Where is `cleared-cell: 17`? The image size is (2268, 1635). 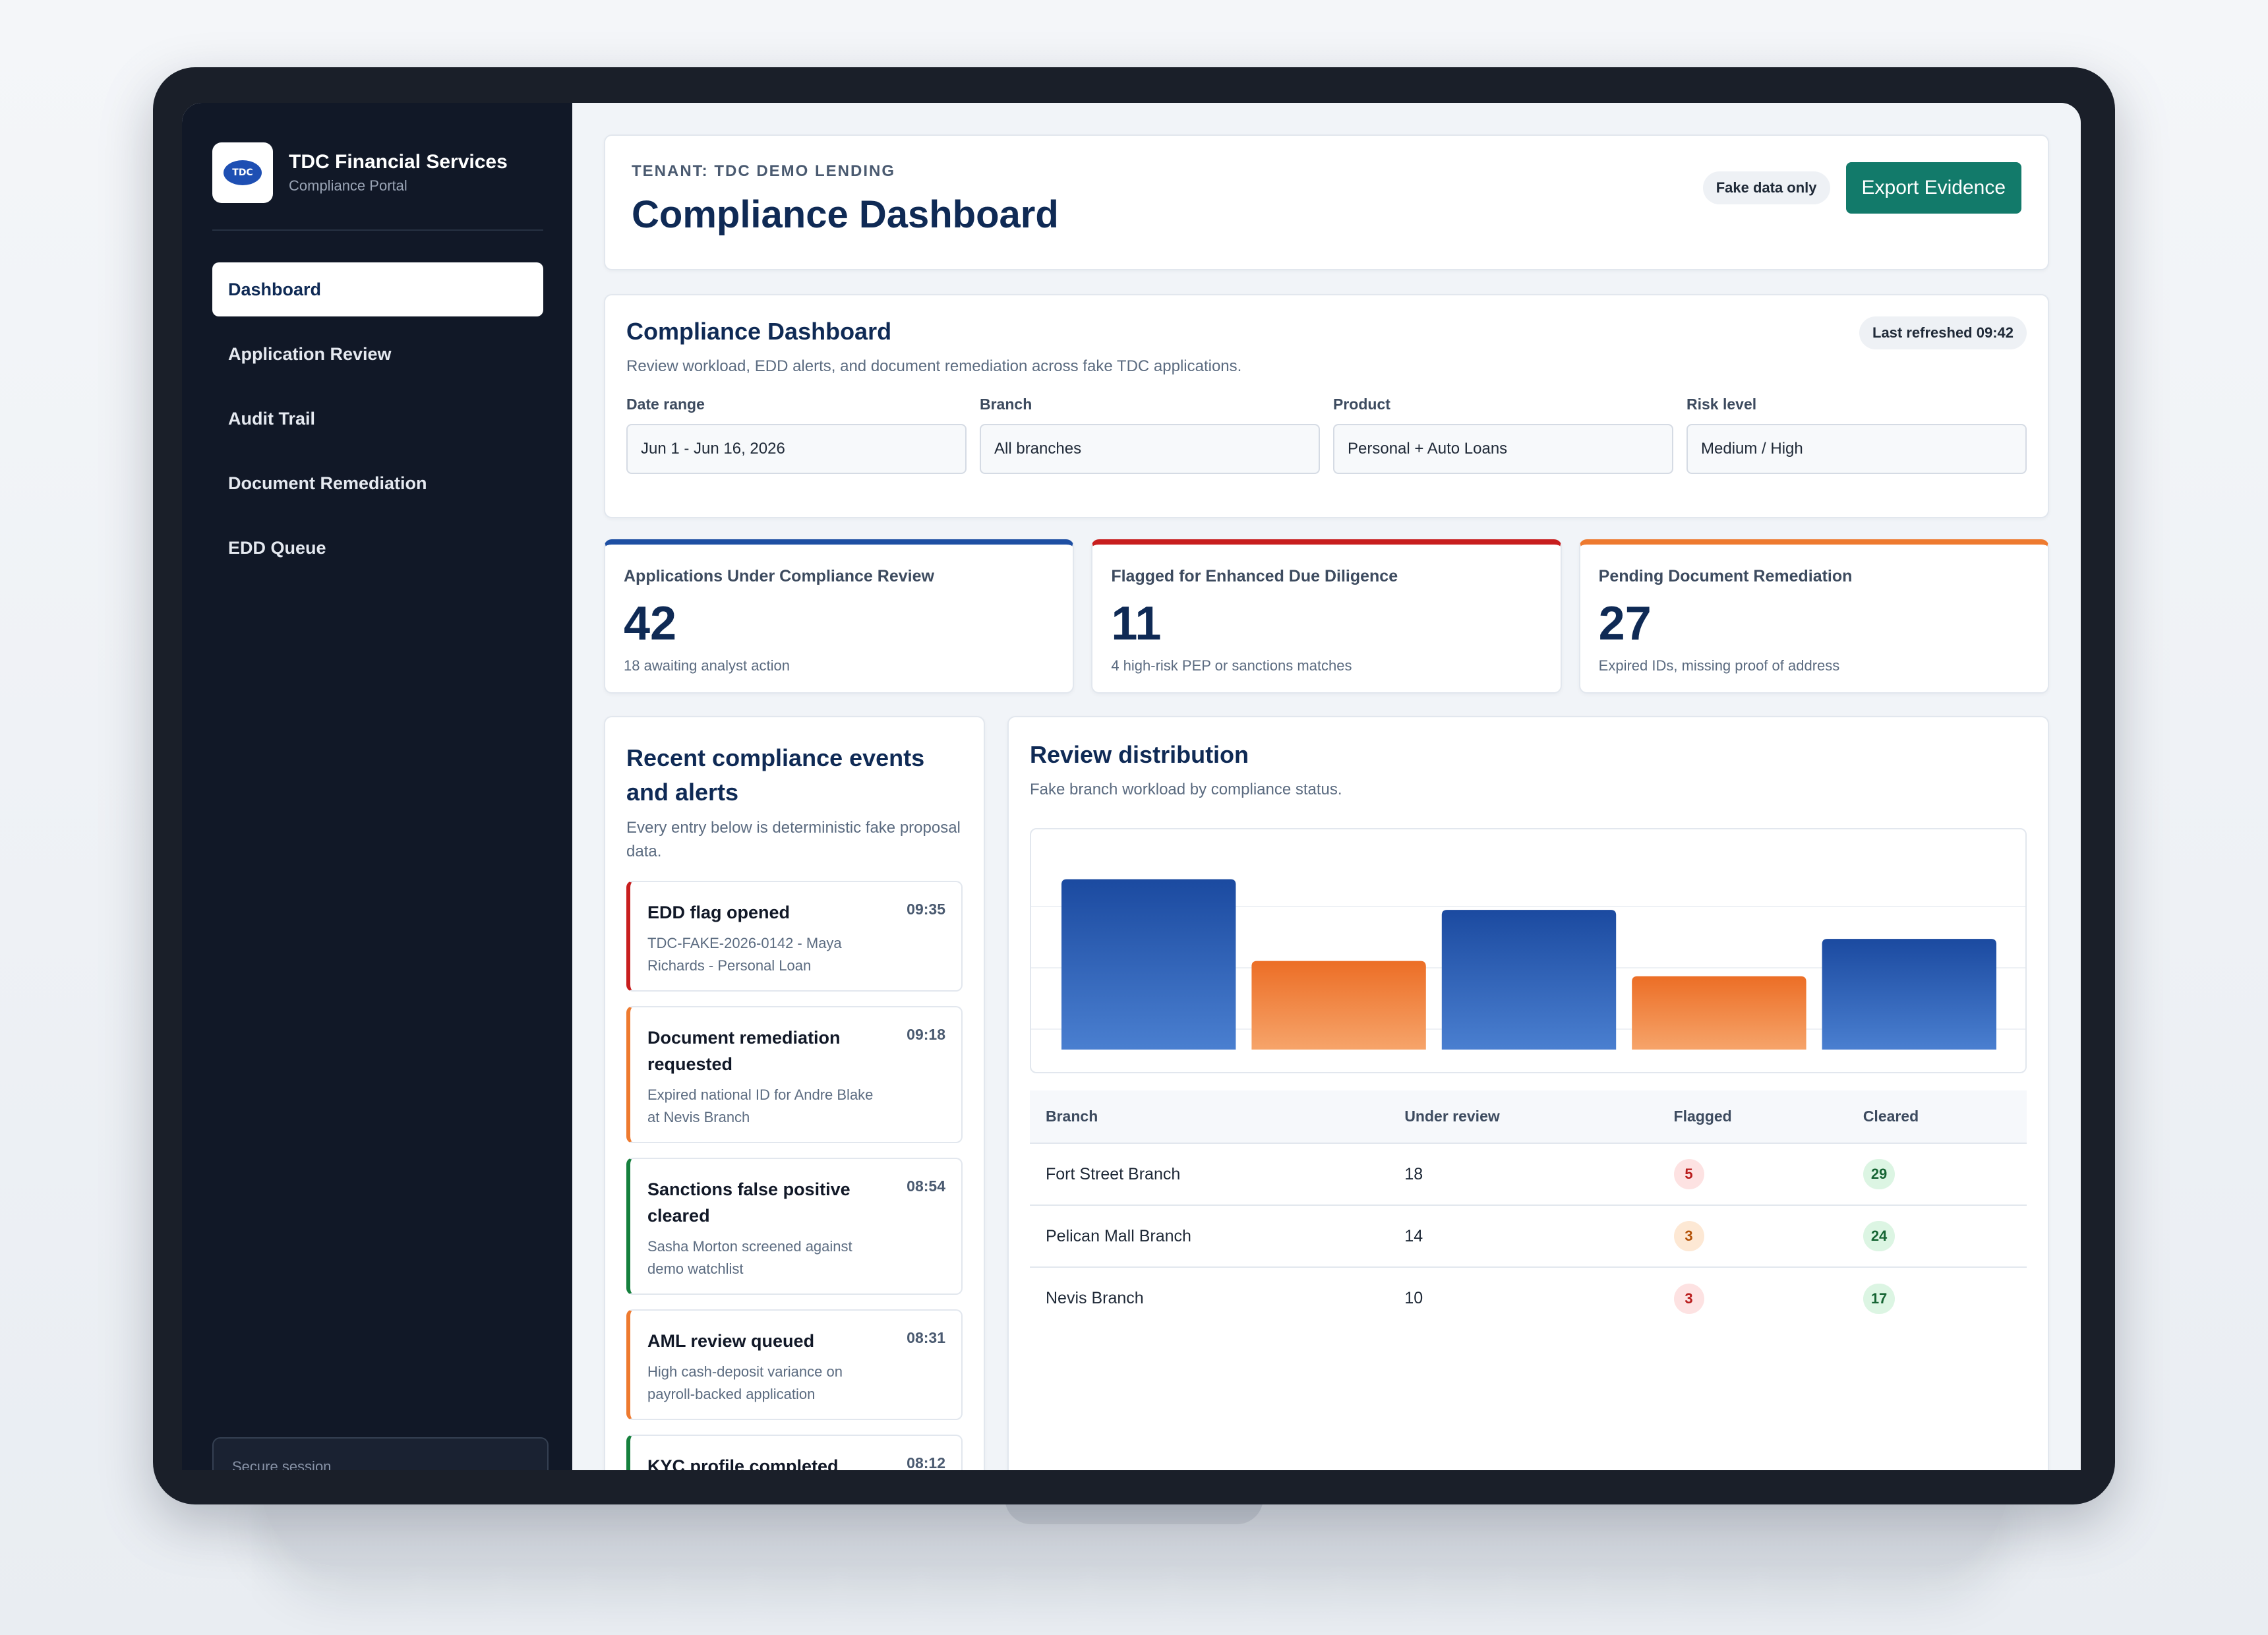 cleared-cell: 17 is located at coordinates (1937, 1298).